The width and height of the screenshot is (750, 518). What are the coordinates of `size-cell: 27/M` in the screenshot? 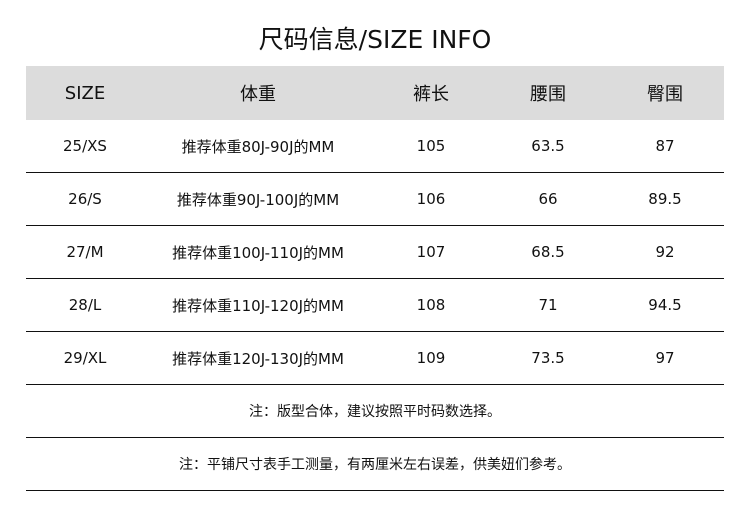 It's located at (85, 252).